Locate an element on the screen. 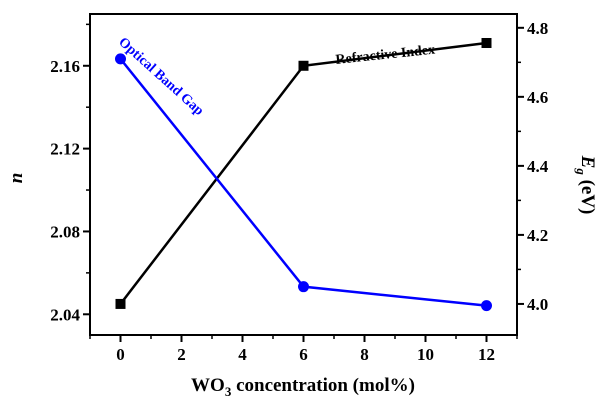  x-tick-label: 2 is located at coordinates (181, 354).